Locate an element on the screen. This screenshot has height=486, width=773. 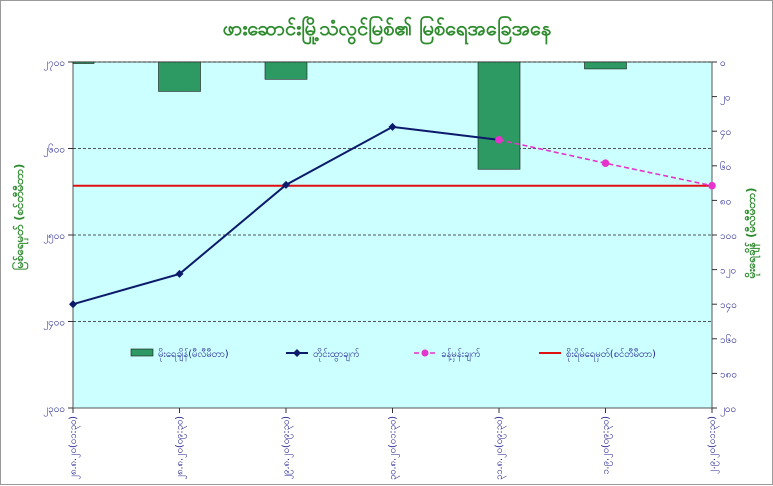
left-tick-label: ၂၃၀၀ is located at coordinates (54, 410).